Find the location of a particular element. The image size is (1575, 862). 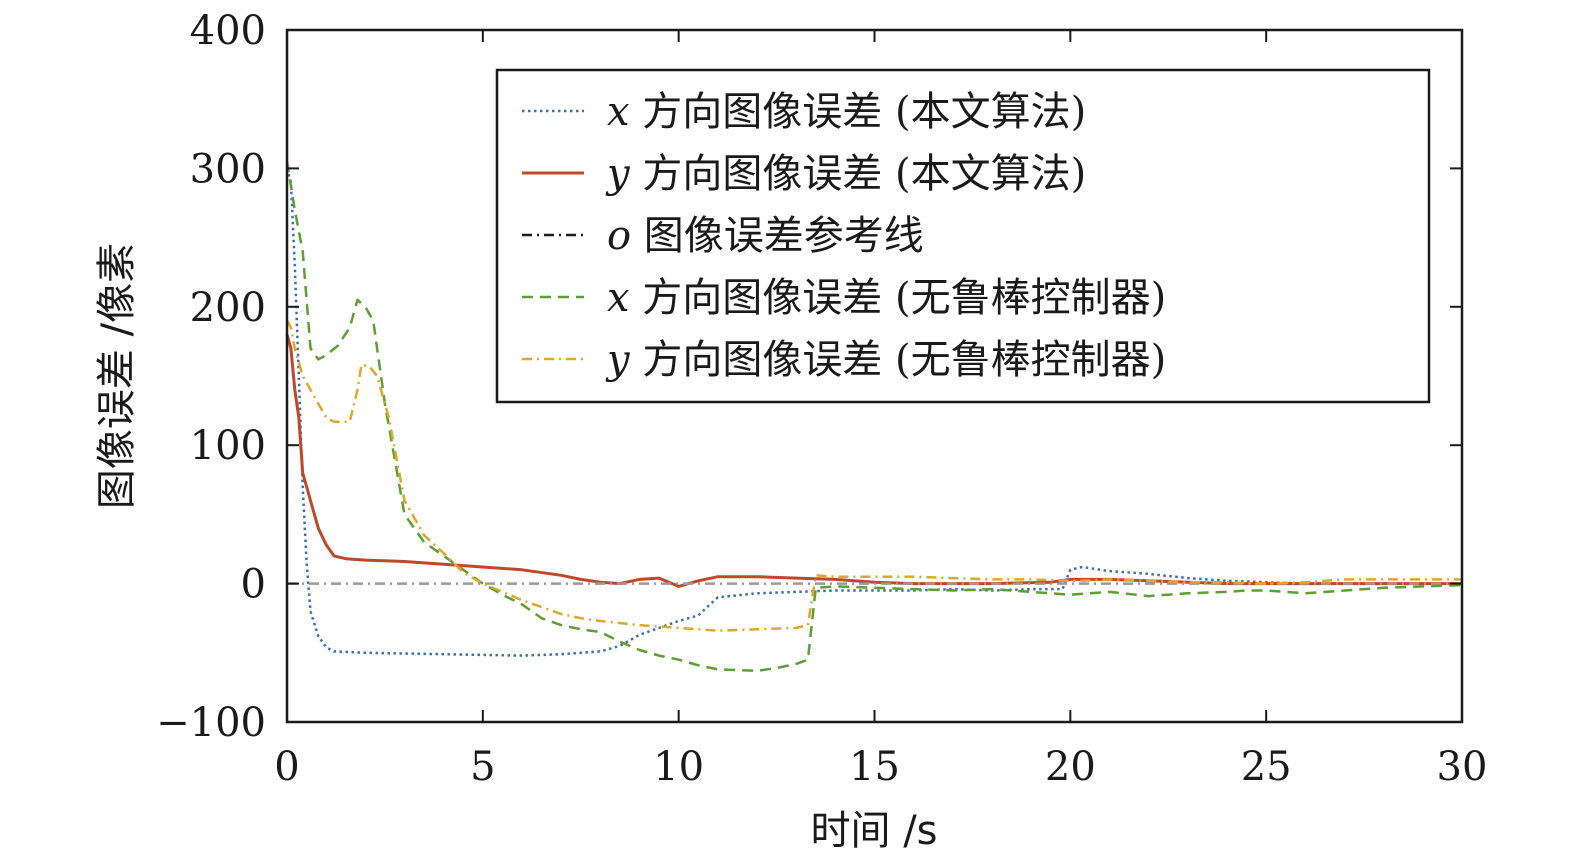

legend-label-y_ours: y 方向图像误差 (本文算法) is located at coordinates (845, 174).